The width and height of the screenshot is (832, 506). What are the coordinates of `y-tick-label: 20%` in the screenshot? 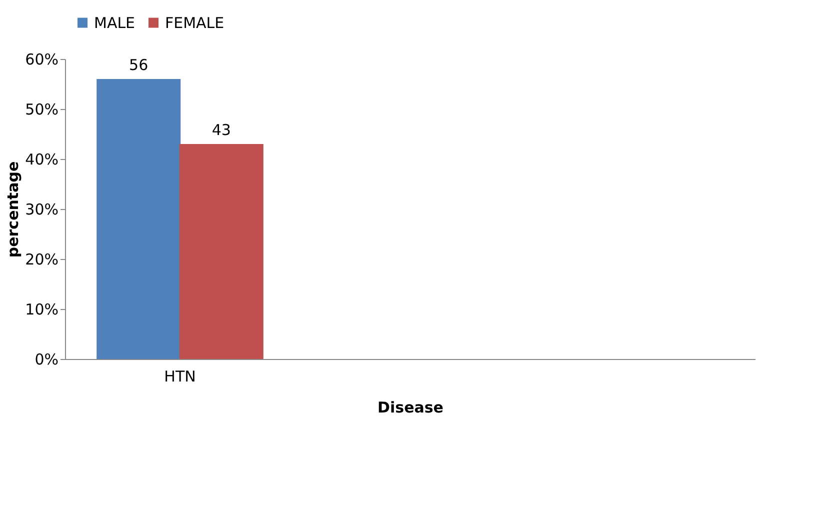 It's located at (41, 259).